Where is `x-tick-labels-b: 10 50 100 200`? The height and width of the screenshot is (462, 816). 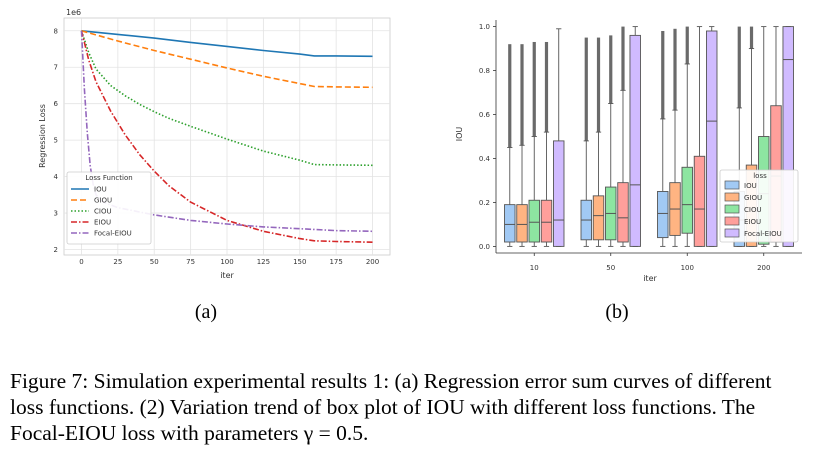
x-tick-labels-b: 10 50 100 200 is located at coordinates (650, 262).